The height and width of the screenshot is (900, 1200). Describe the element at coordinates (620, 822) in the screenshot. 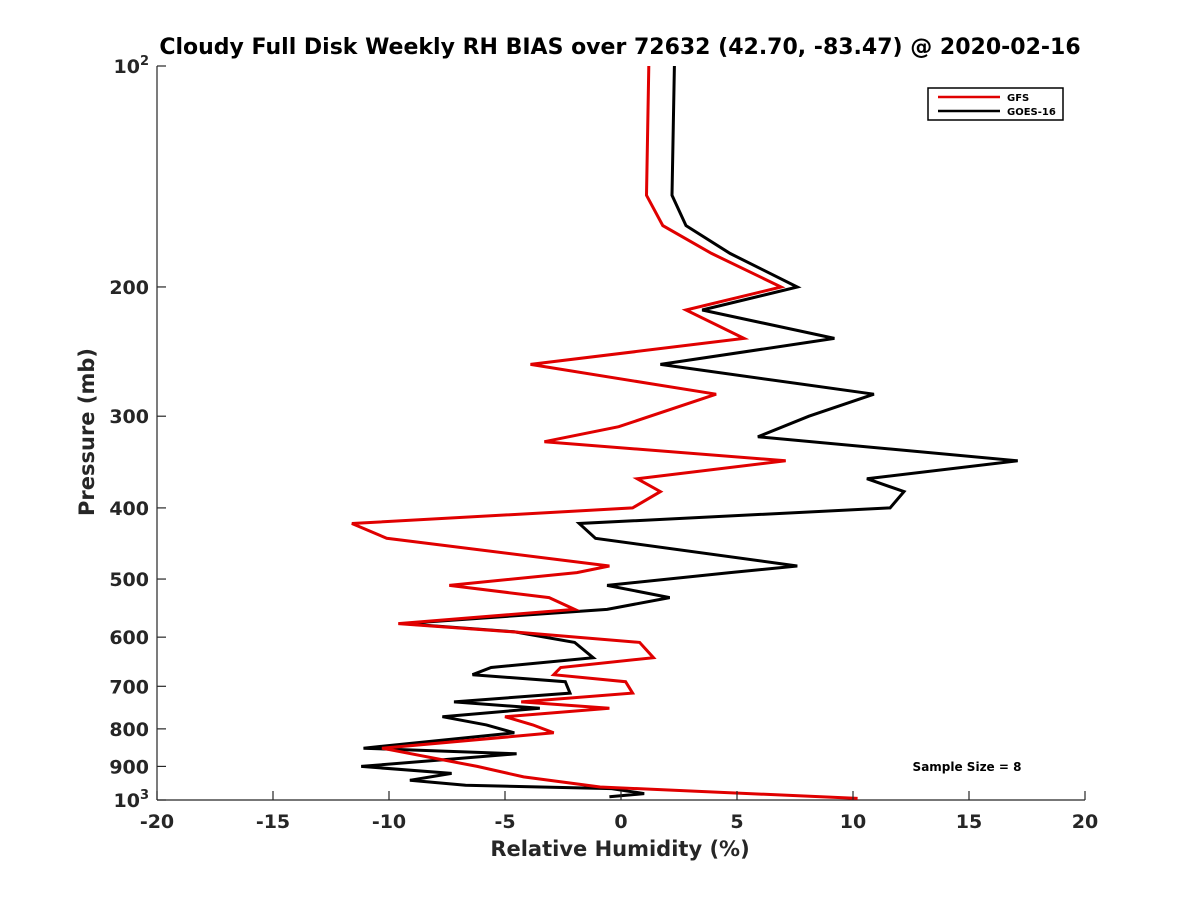

I see `x-tick-label: 0` at that location.